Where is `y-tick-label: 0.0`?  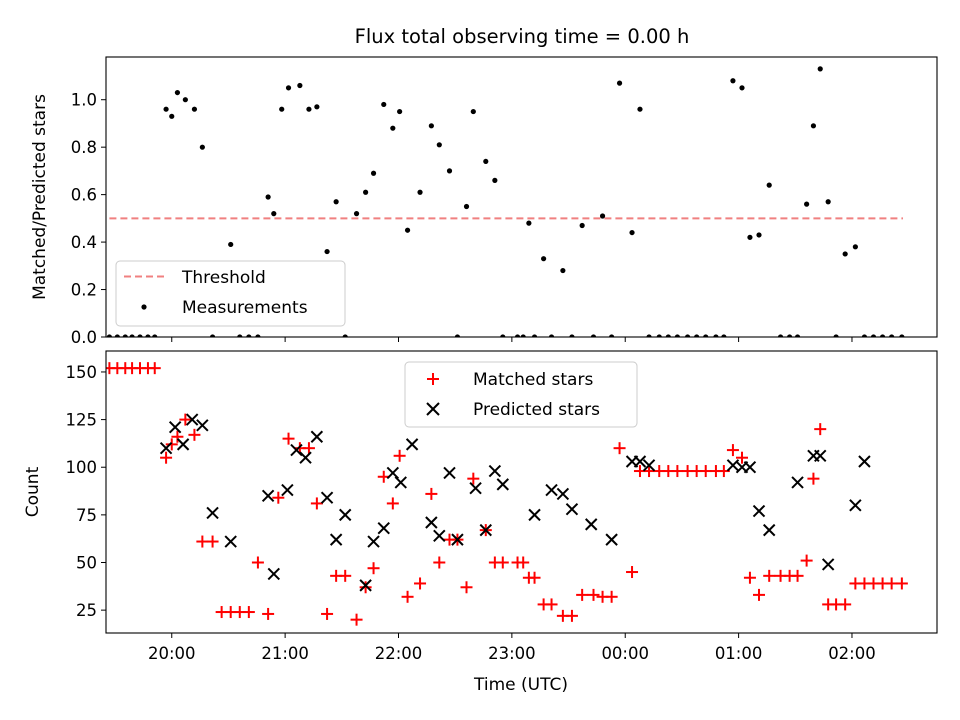
y-tick-label: 0.0 is located at coordinates (84, 337).